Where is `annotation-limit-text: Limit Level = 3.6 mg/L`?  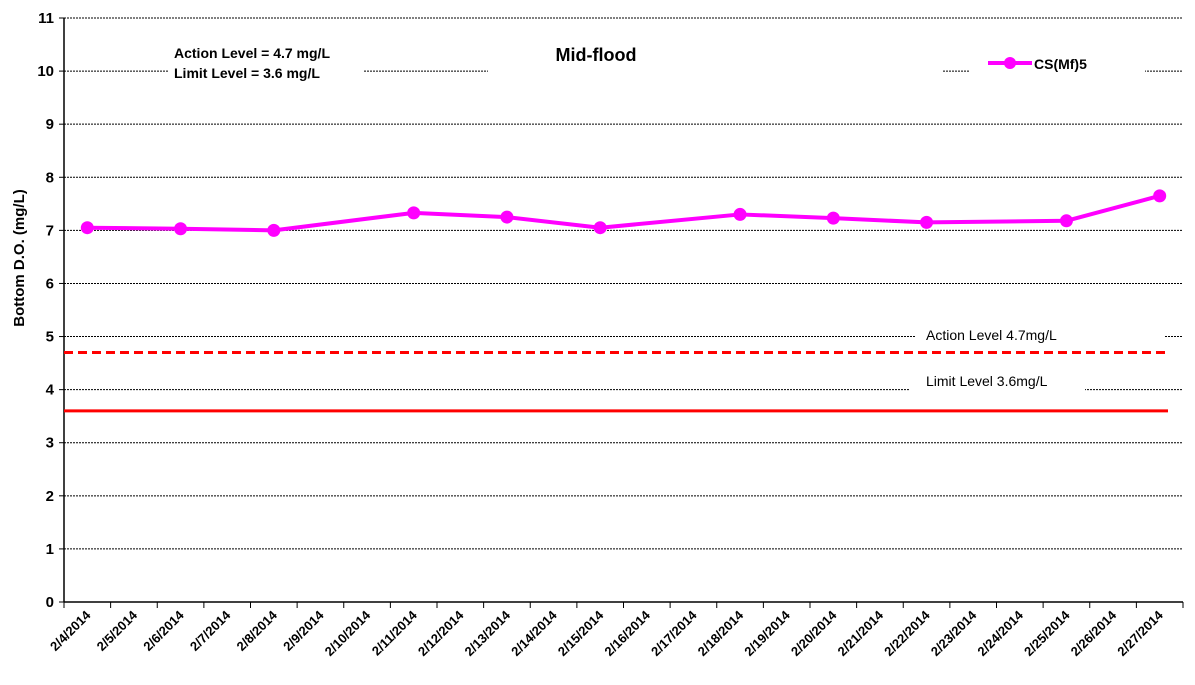
annotation-limit-text: Limit Level = 3.6 mg/L is located at coordinates (247, 73).